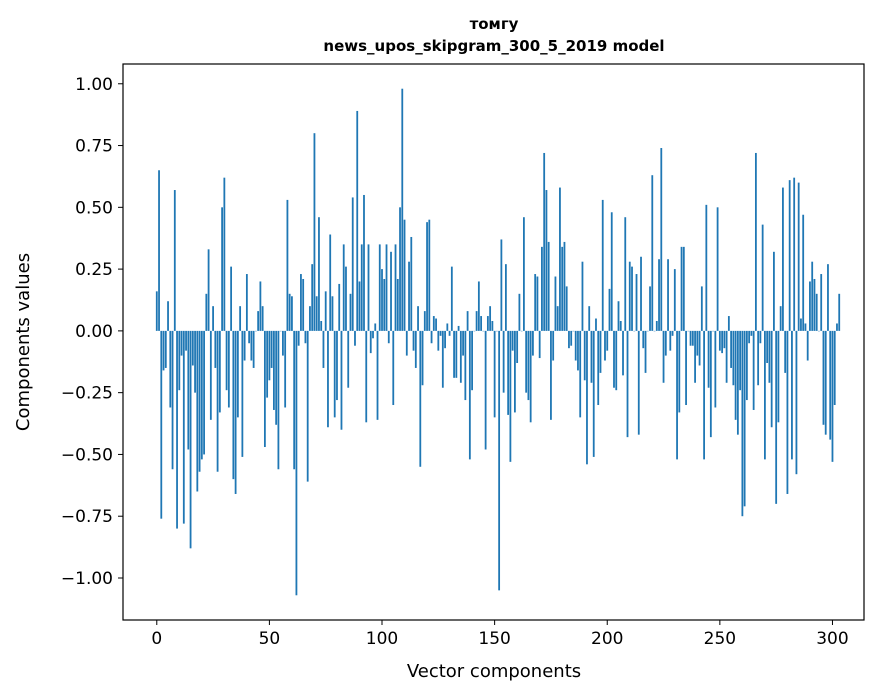 The height and width of the screenshot is (696, 880). I want to click on x-tick-label: 150, so click(494, 639).